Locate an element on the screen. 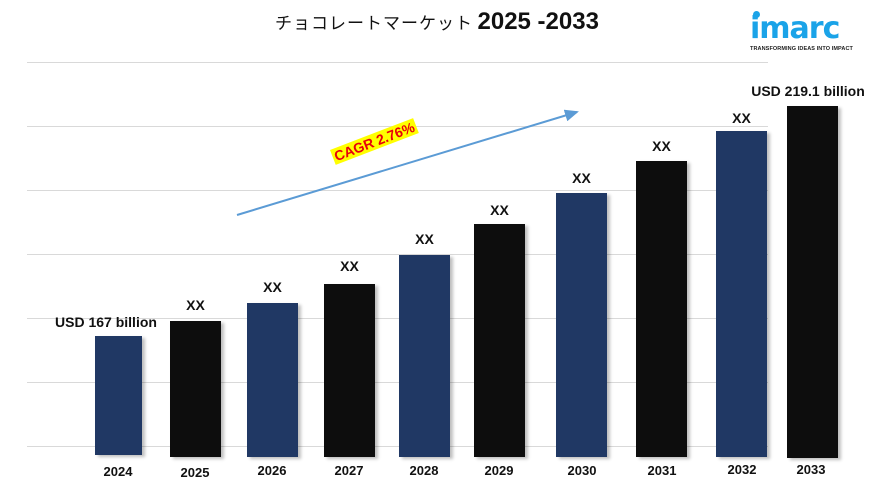 The height and width of the screenshot is (487, 874). chart-title: チョコレートマーケット 2025 -2033 is located at coordinates (437, 22).